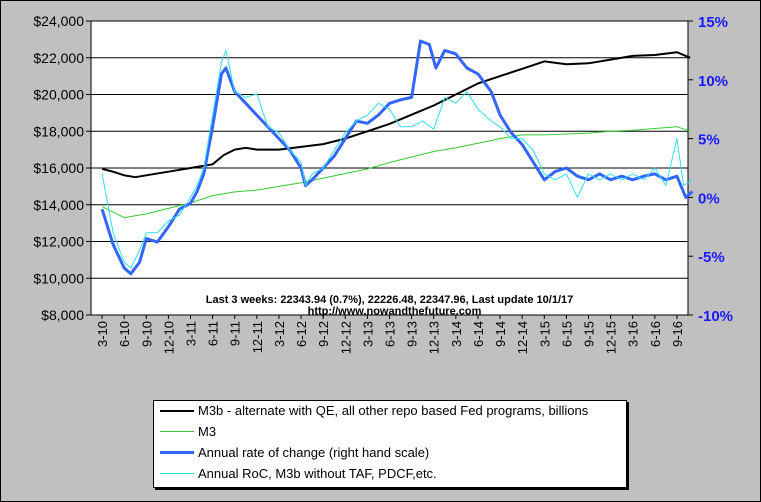  I want to click on left-axis-tick-label: $12,000, so click(58, 242).